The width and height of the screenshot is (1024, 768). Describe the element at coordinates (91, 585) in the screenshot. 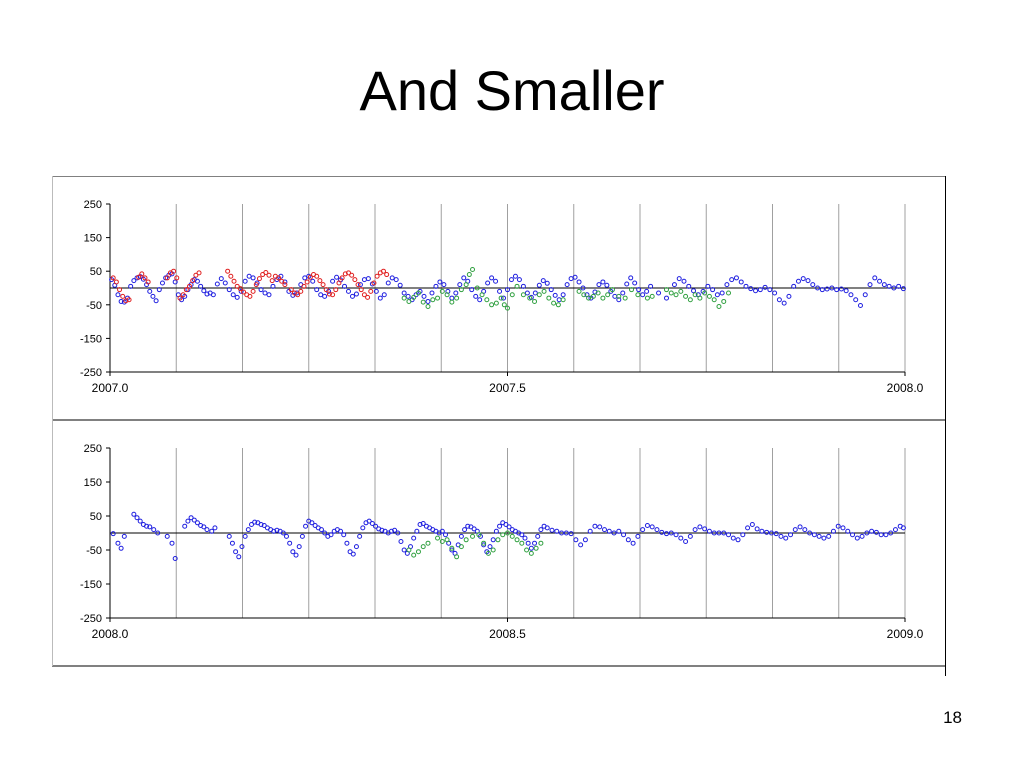

I see `y-tick-label: -150` at that location.